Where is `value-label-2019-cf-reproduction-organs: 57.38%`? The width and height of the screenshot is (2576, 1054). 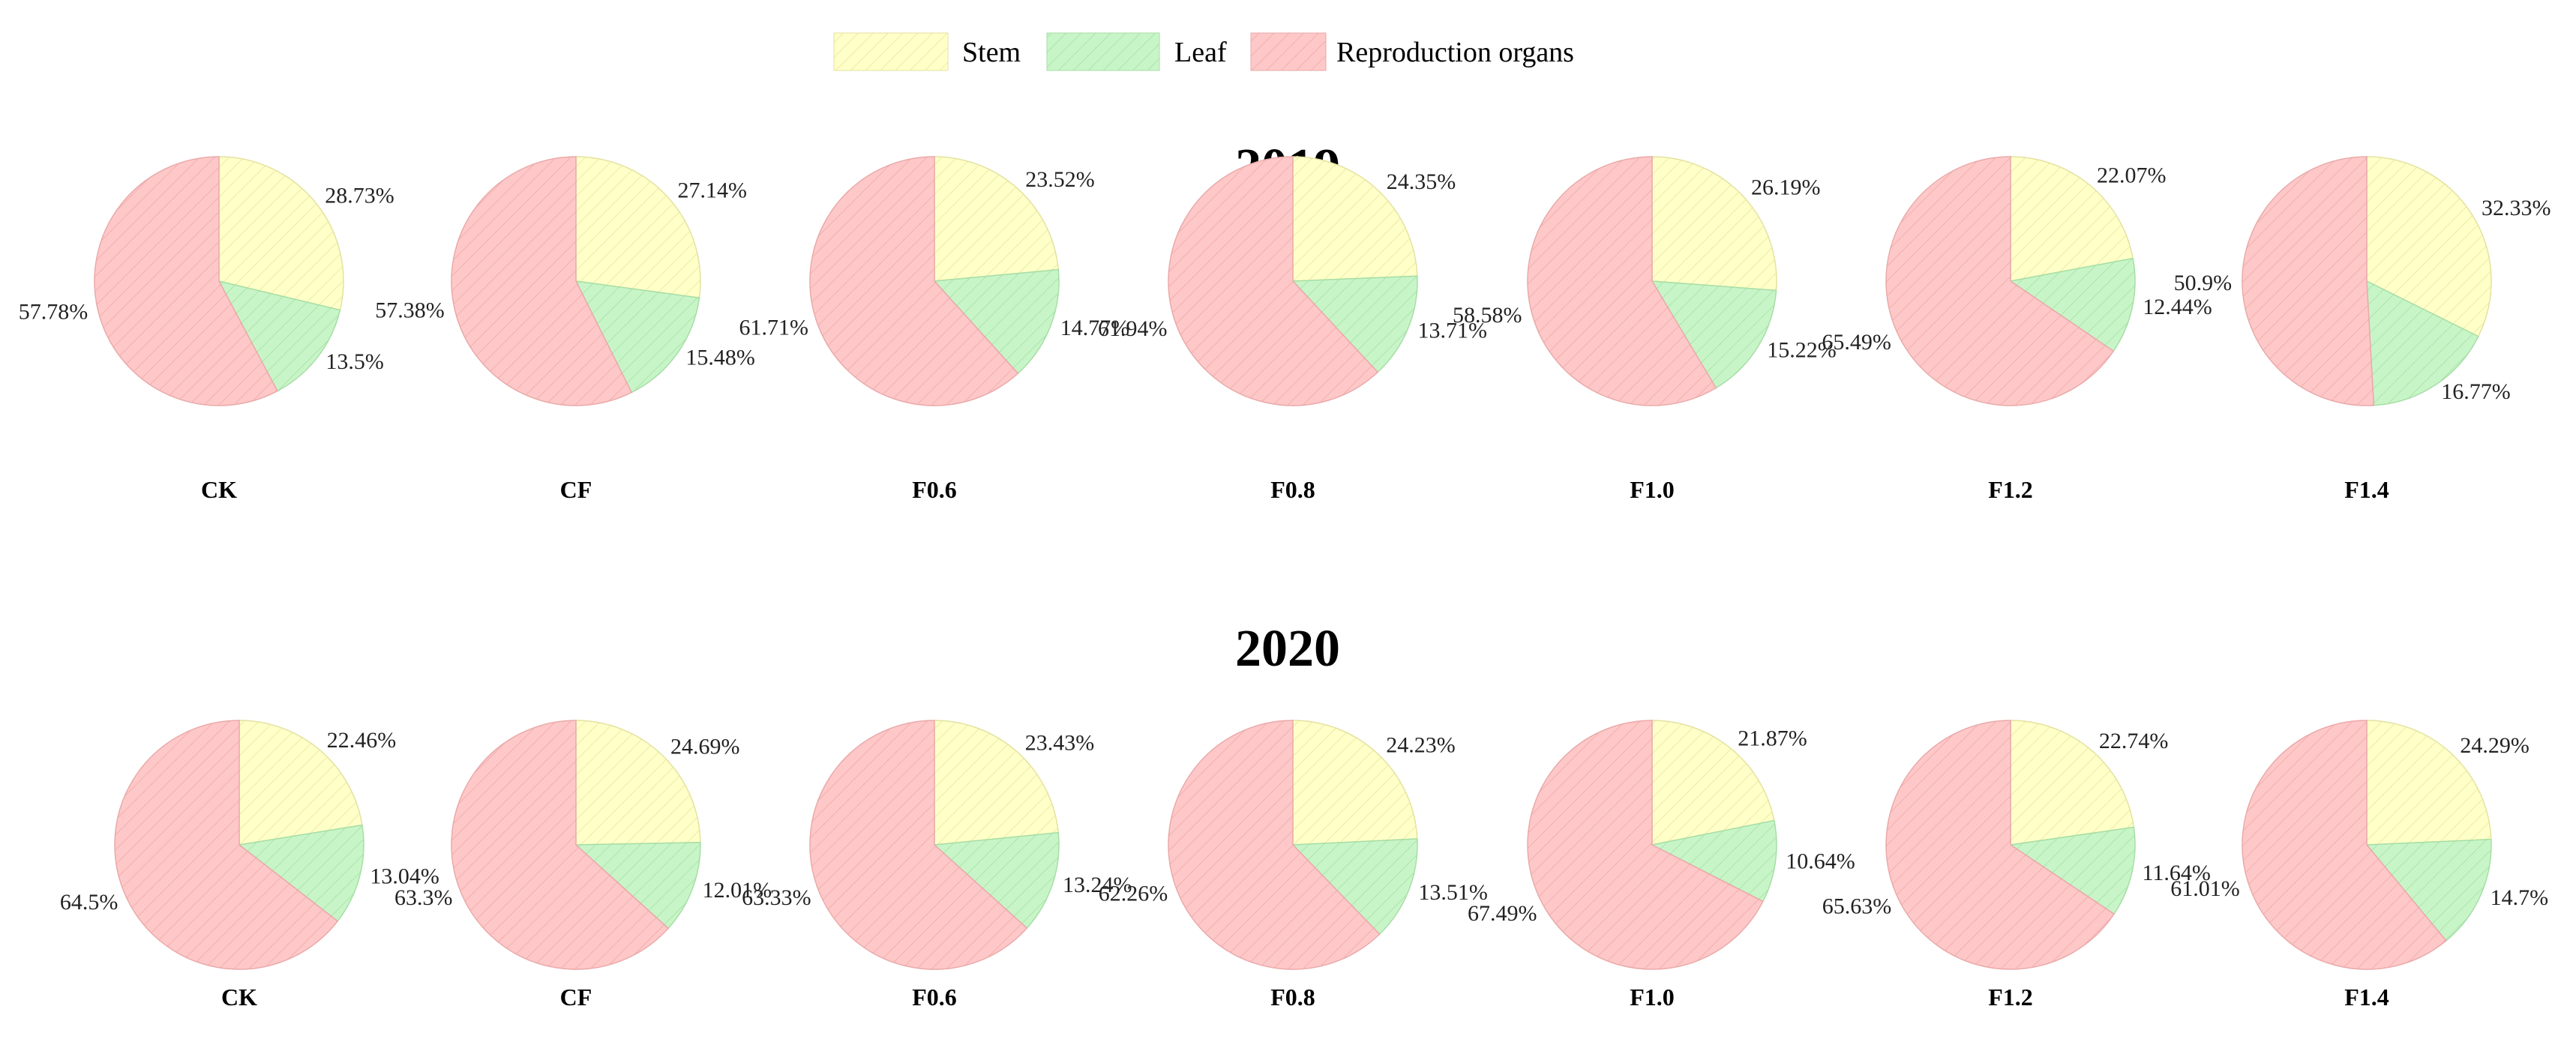
value-label-2019-cf-reproduction-organs: 57.38% is located at coordinates (410, 310).